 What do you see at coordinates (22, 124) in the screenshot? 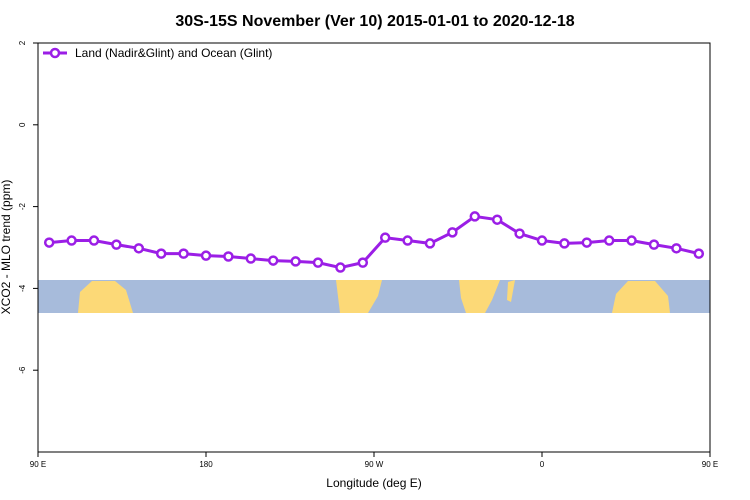
I see `y-tick-label: 0` at bounding box center [22, 124].